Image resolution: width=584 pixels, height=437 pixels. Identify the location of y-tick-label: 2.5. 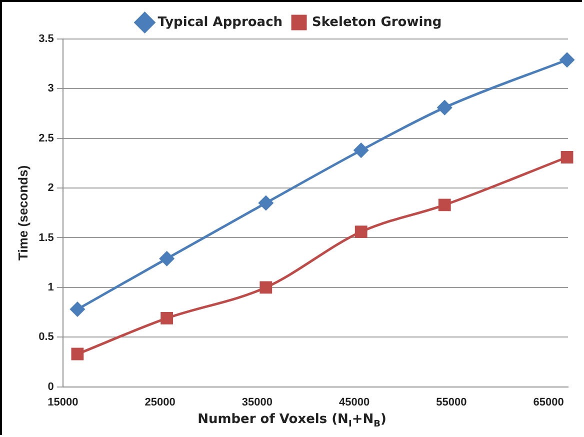
(46, 138).